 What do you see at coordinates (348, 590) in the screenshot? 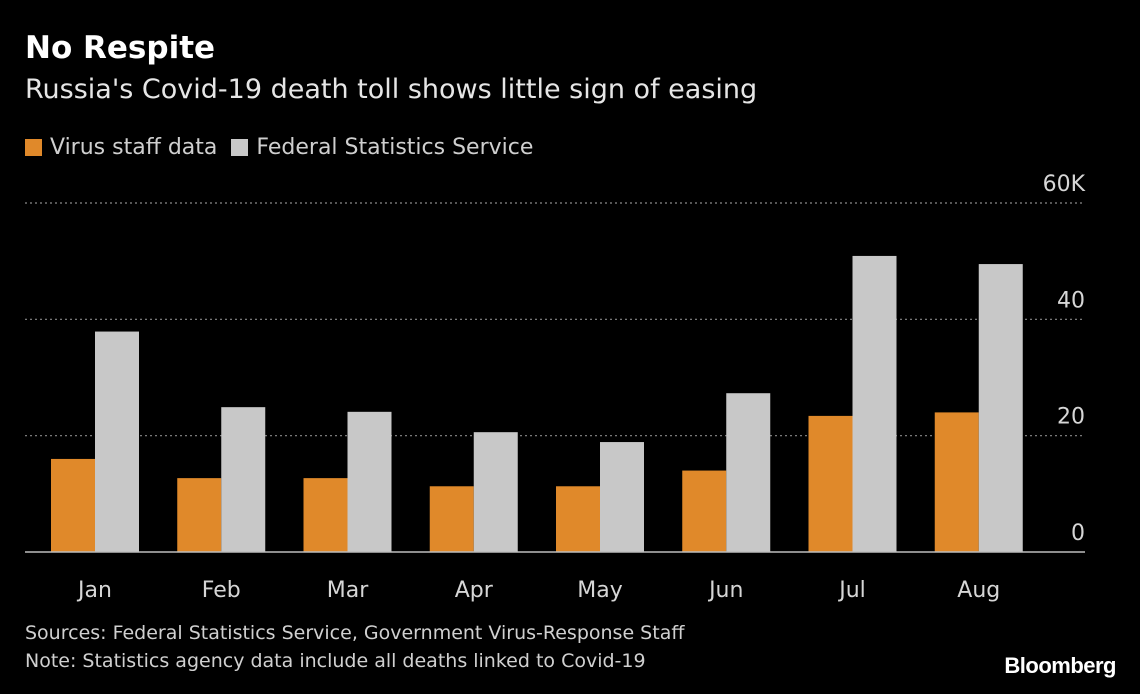
I see `x-tick-label: Mar` at bounding box center [348, 590].